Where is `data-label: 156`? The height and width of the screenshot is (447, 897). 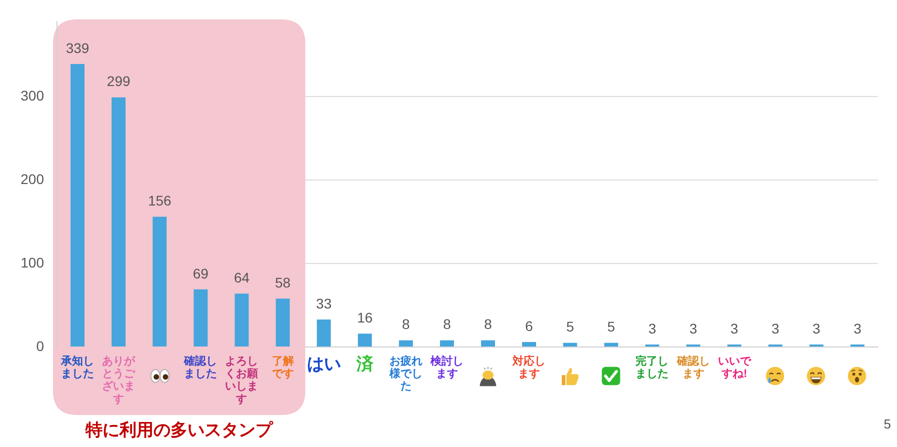 data-label: 156 is located at coordinates (160, 200).